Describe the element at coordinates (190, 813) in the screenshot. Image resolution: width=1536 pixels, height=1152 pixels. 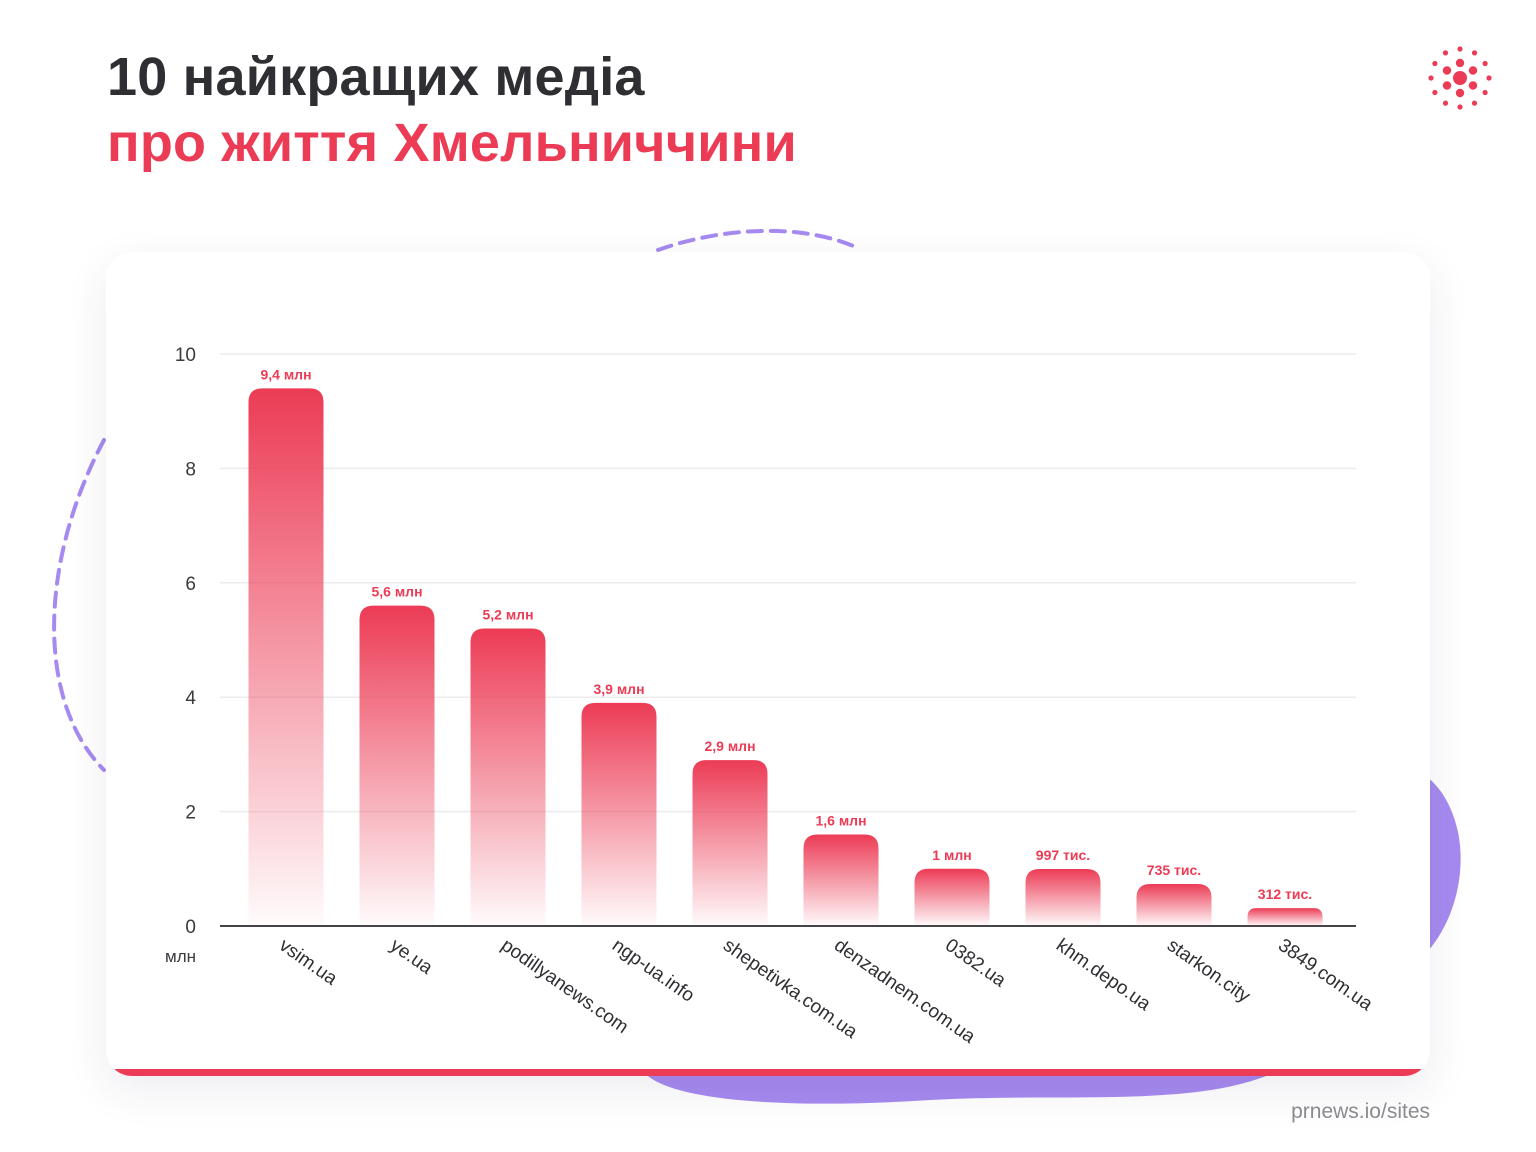
I see `y-tick-label: 2` at that location.